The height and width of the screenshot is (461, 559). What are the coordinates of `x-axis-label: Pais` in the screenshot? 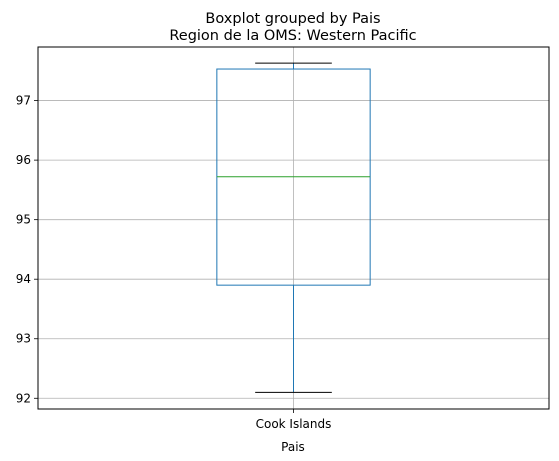 It's located at (293, 447).